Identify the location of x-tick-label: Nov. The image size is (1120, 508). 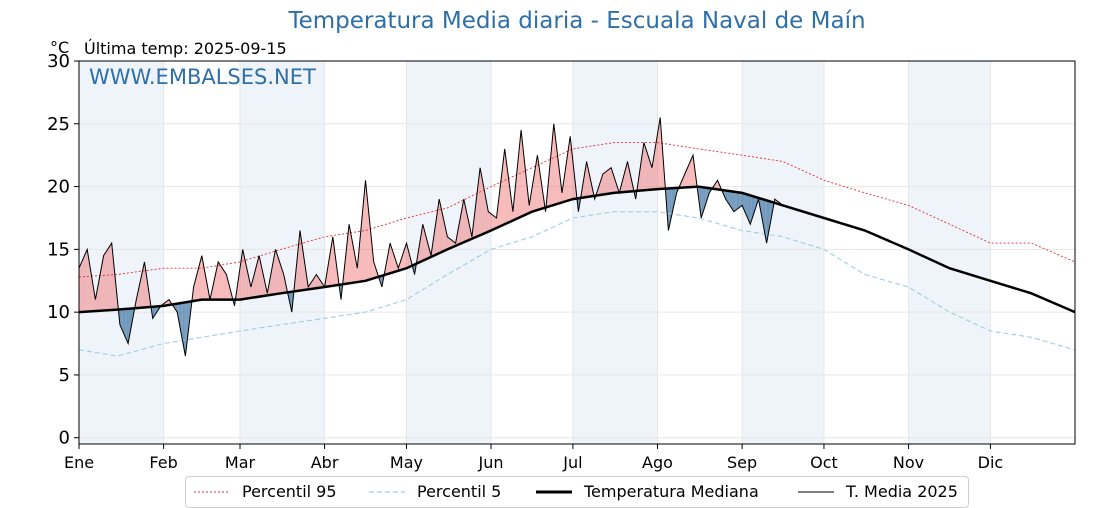
(908, 462).